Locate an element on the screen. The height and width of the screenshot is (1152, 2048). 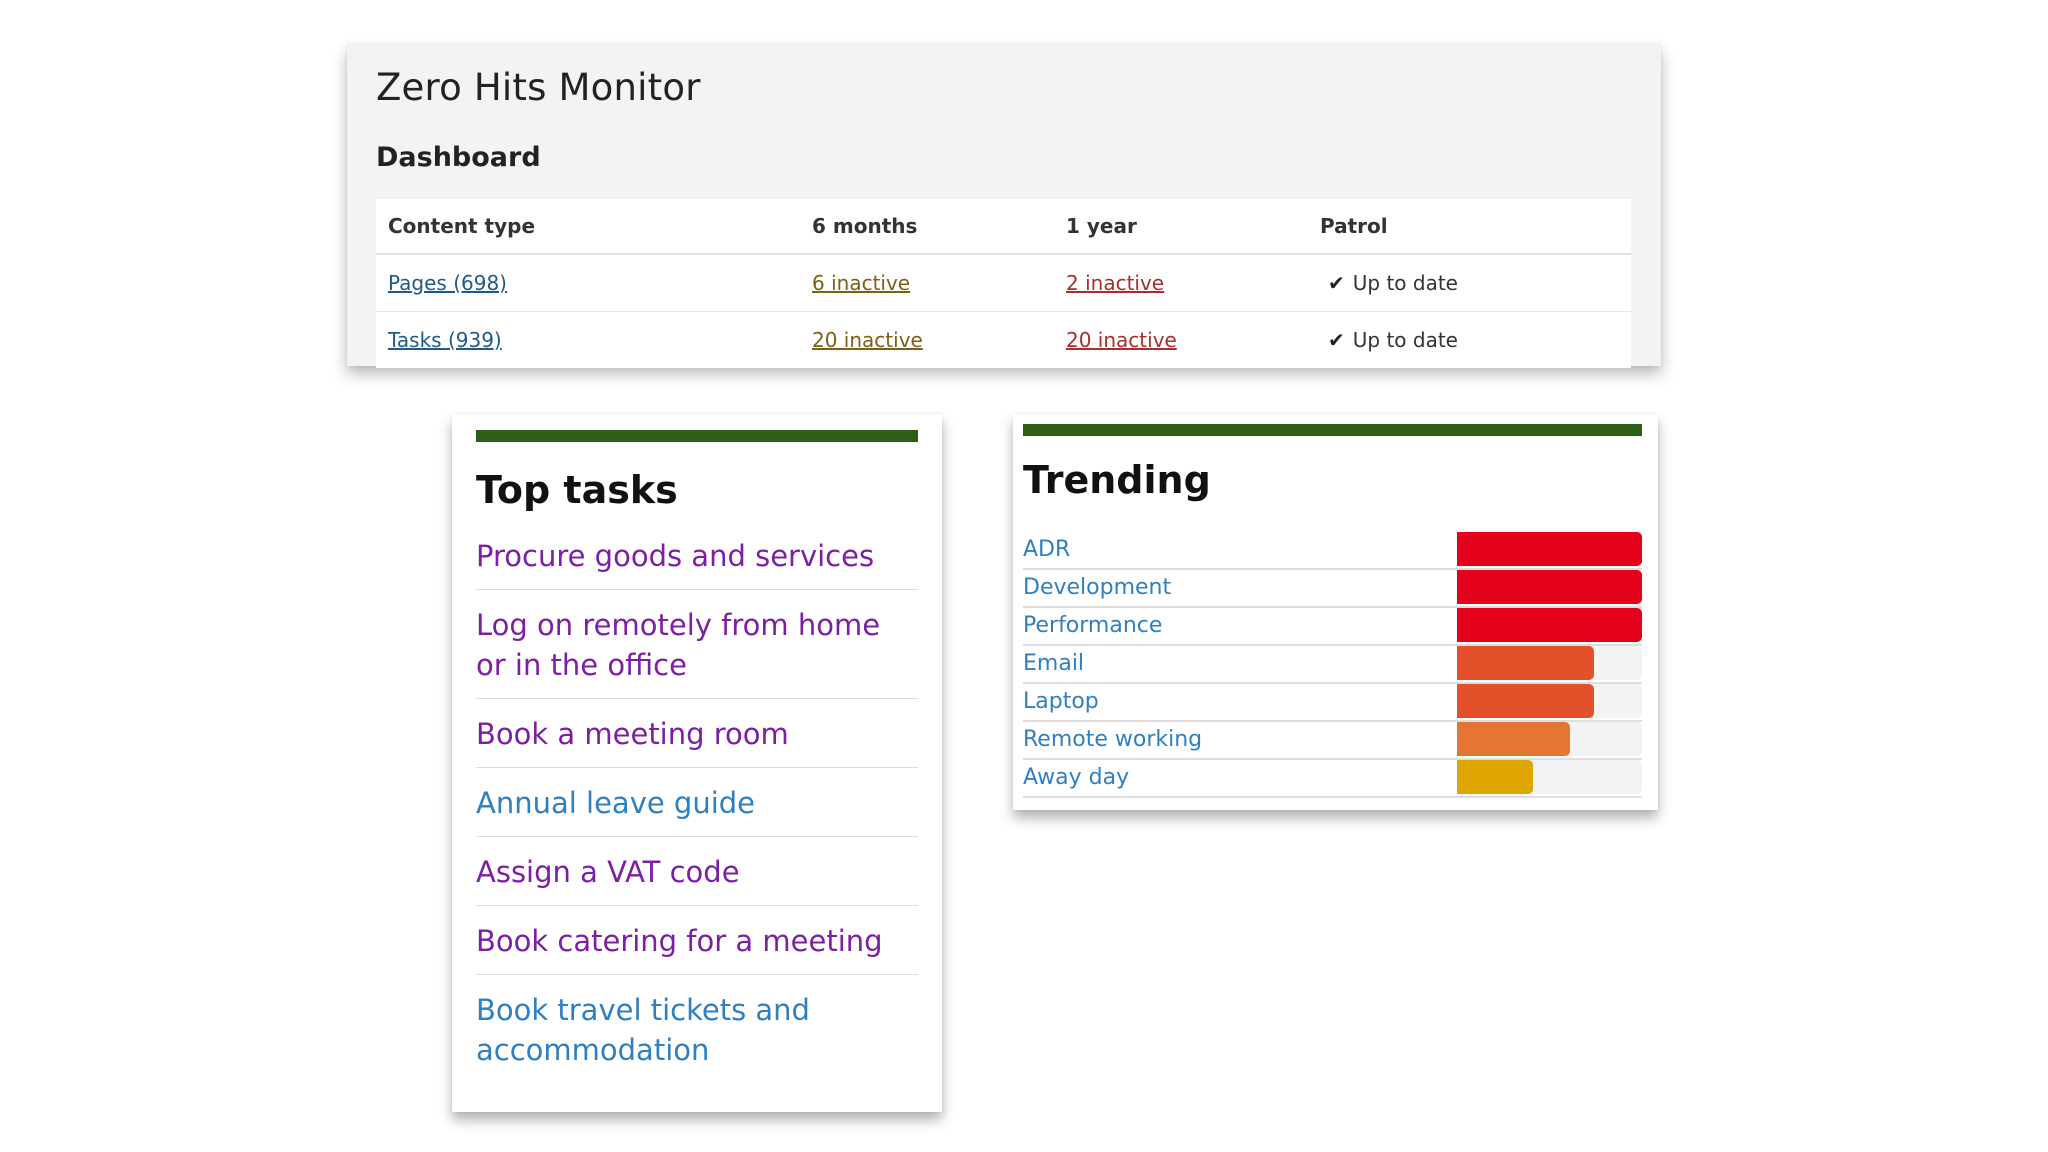
content-type-cell: Pages (698) is located at coordinates (588, 283).